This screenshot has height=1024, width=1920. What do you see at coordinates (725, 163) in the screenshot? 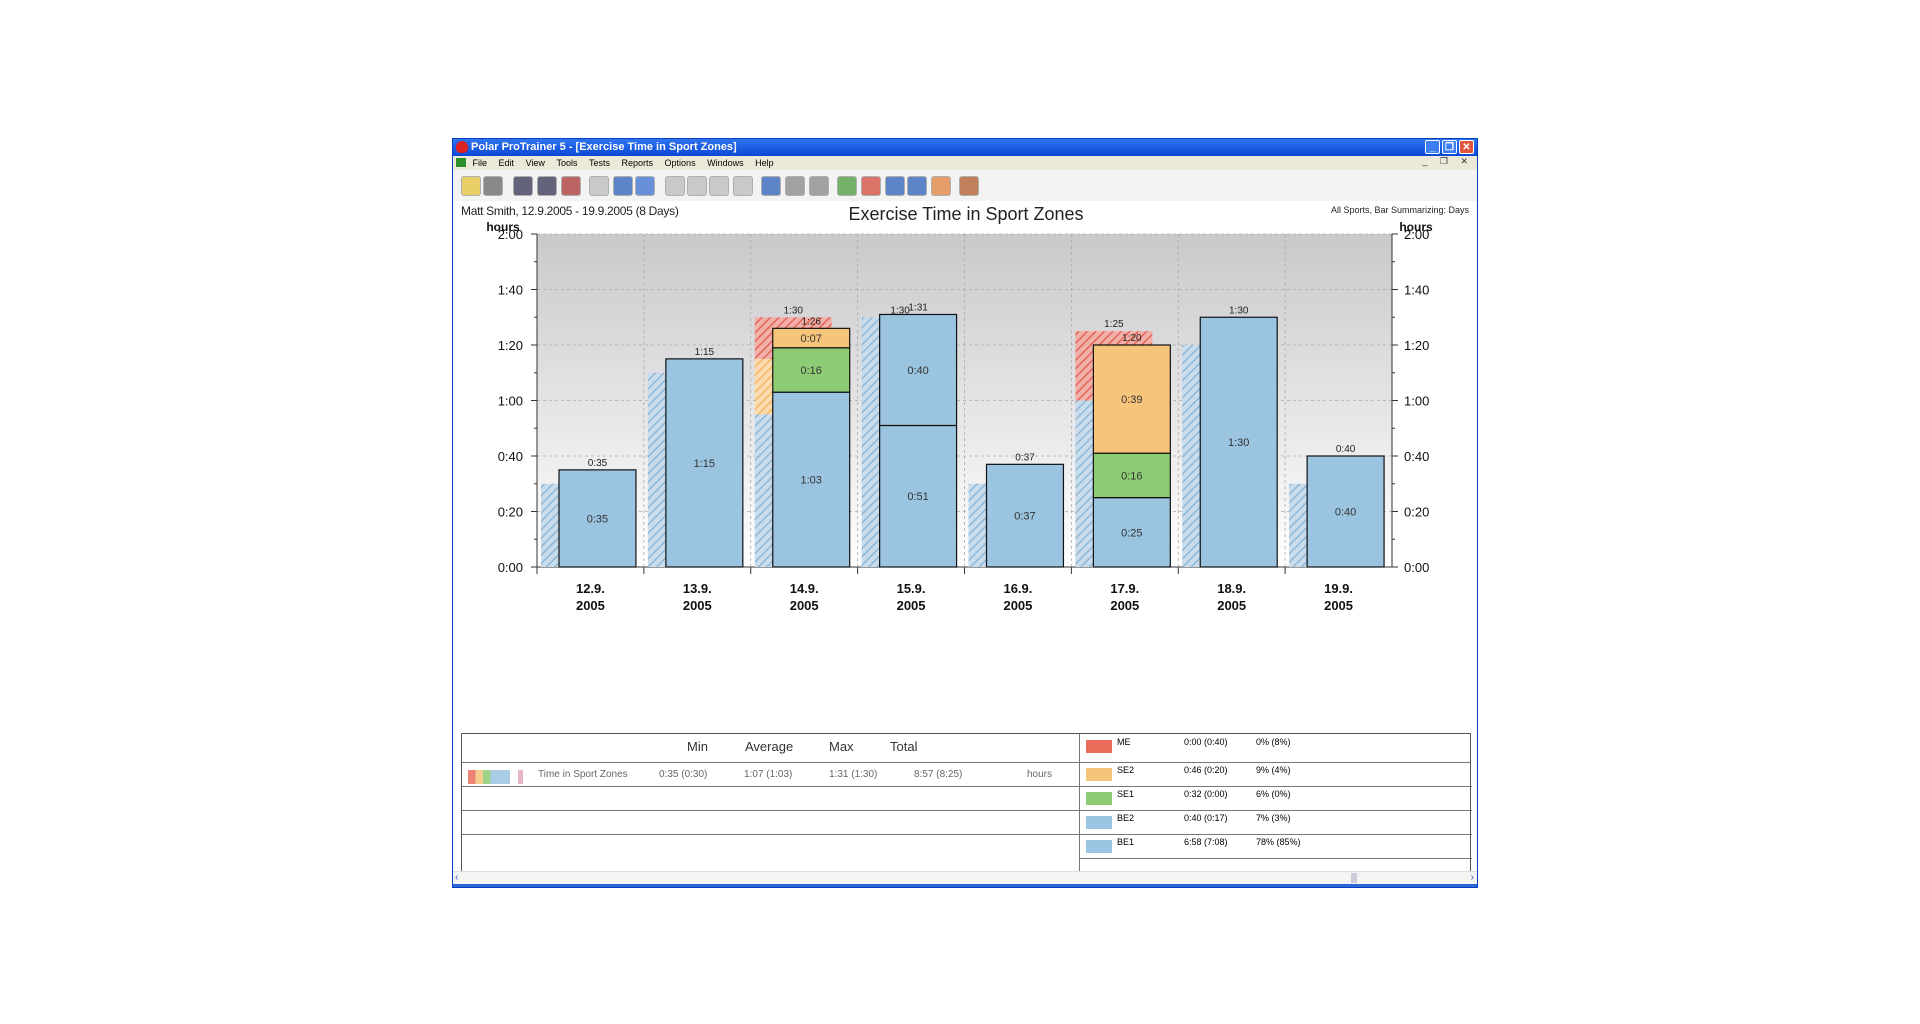
I see `menu-windows: Windows` at bounding box center [725, 163].